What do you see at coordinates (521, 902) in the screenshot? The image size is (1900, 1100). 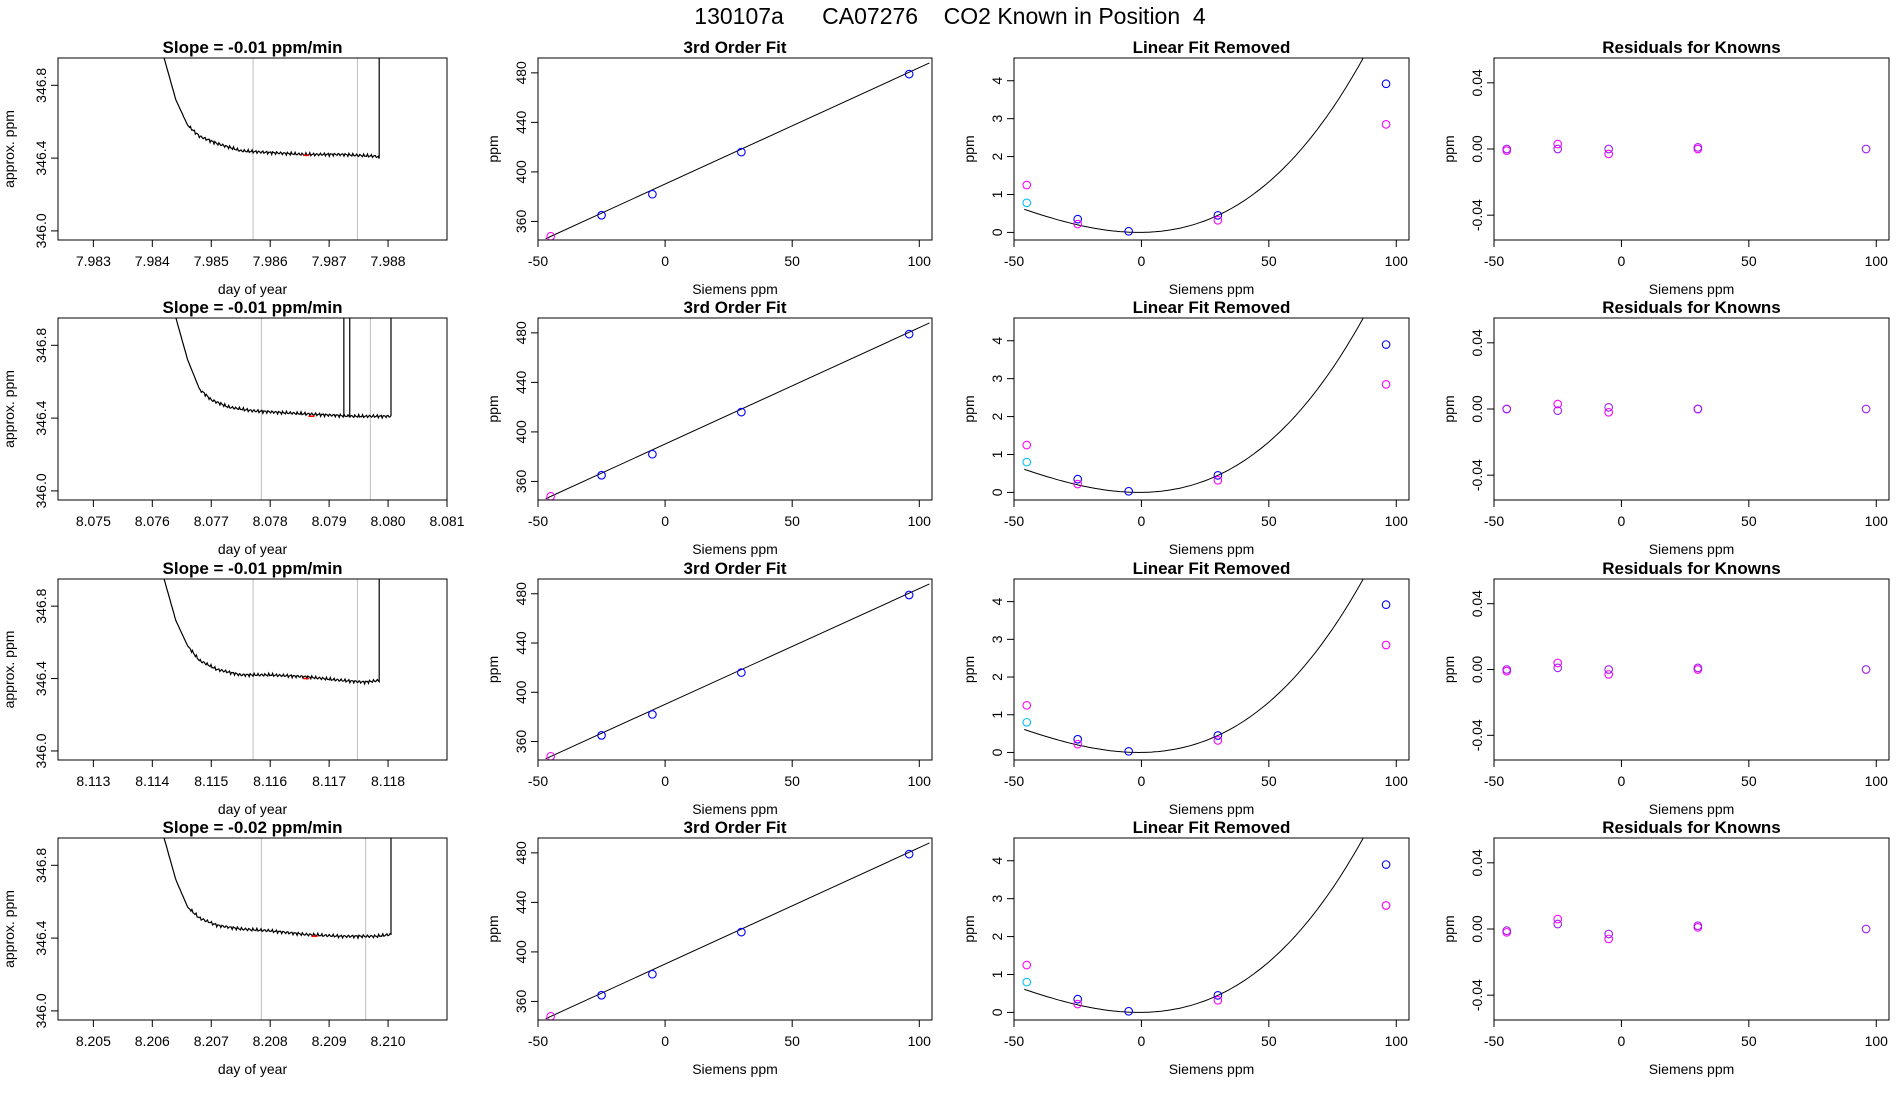 I see `y-tick-label: 440` at bounding box center [521, 902].